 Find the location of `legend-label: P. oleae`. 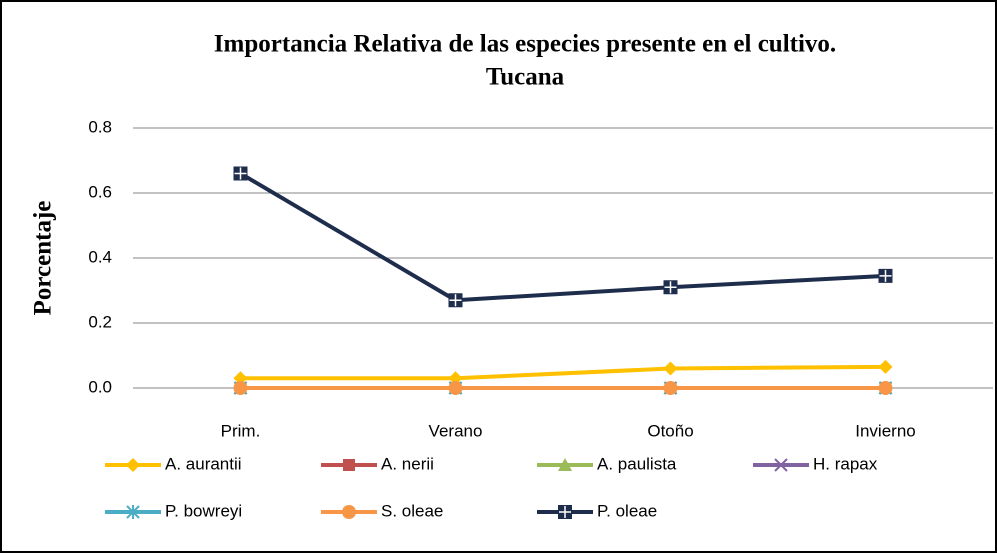

legend-label: P. oleae is located at coordinates (627, 510).